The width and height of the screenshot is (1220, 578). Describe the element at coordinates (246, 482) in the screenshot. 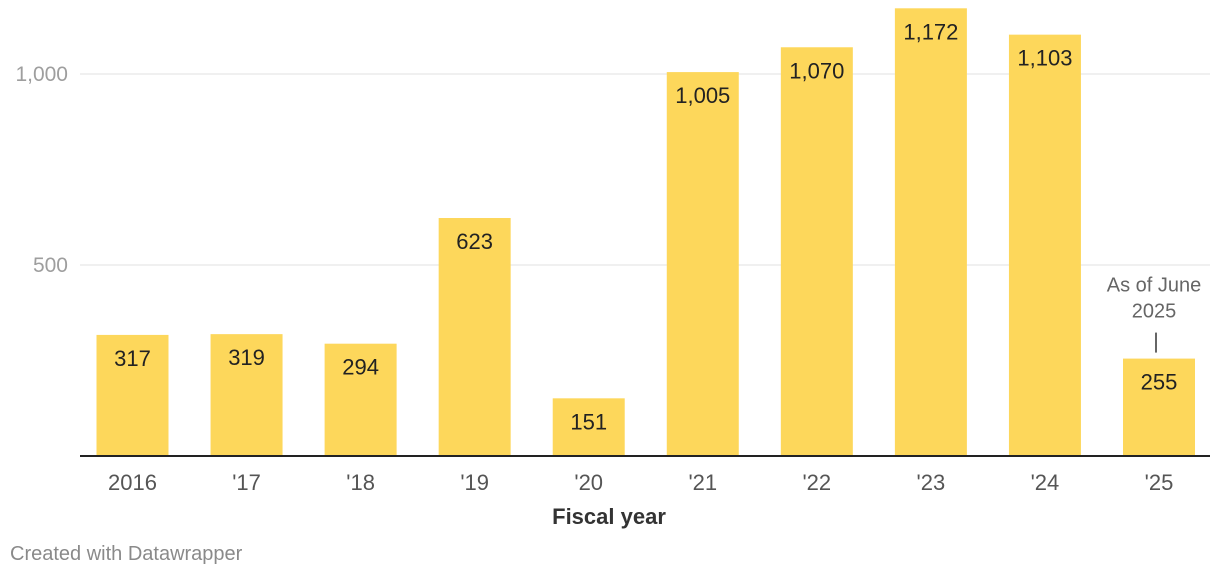

I see `x-tick-label: '17` at that location.